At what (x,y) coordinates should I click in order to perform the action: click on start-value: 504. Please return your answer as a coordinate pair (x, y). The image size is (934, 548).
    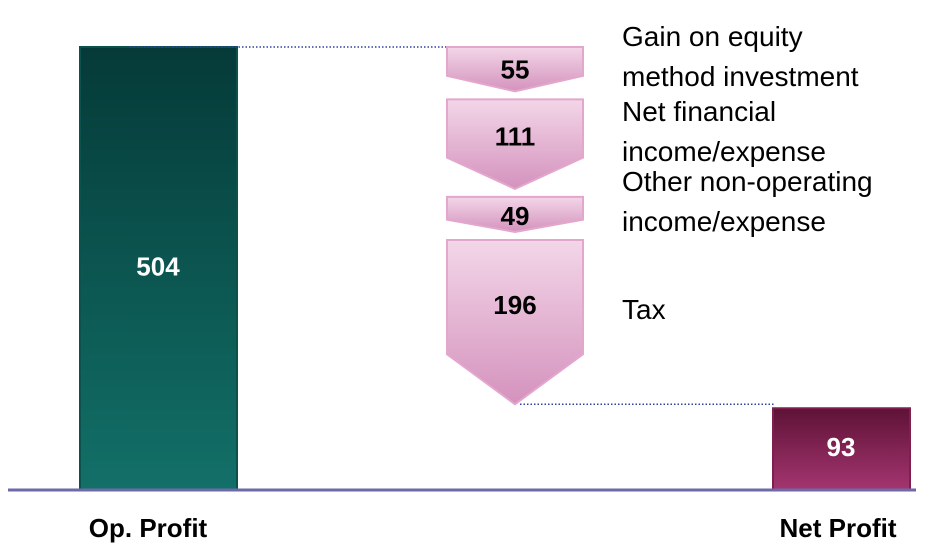
    Looking at the image, I should click on (158, 266).